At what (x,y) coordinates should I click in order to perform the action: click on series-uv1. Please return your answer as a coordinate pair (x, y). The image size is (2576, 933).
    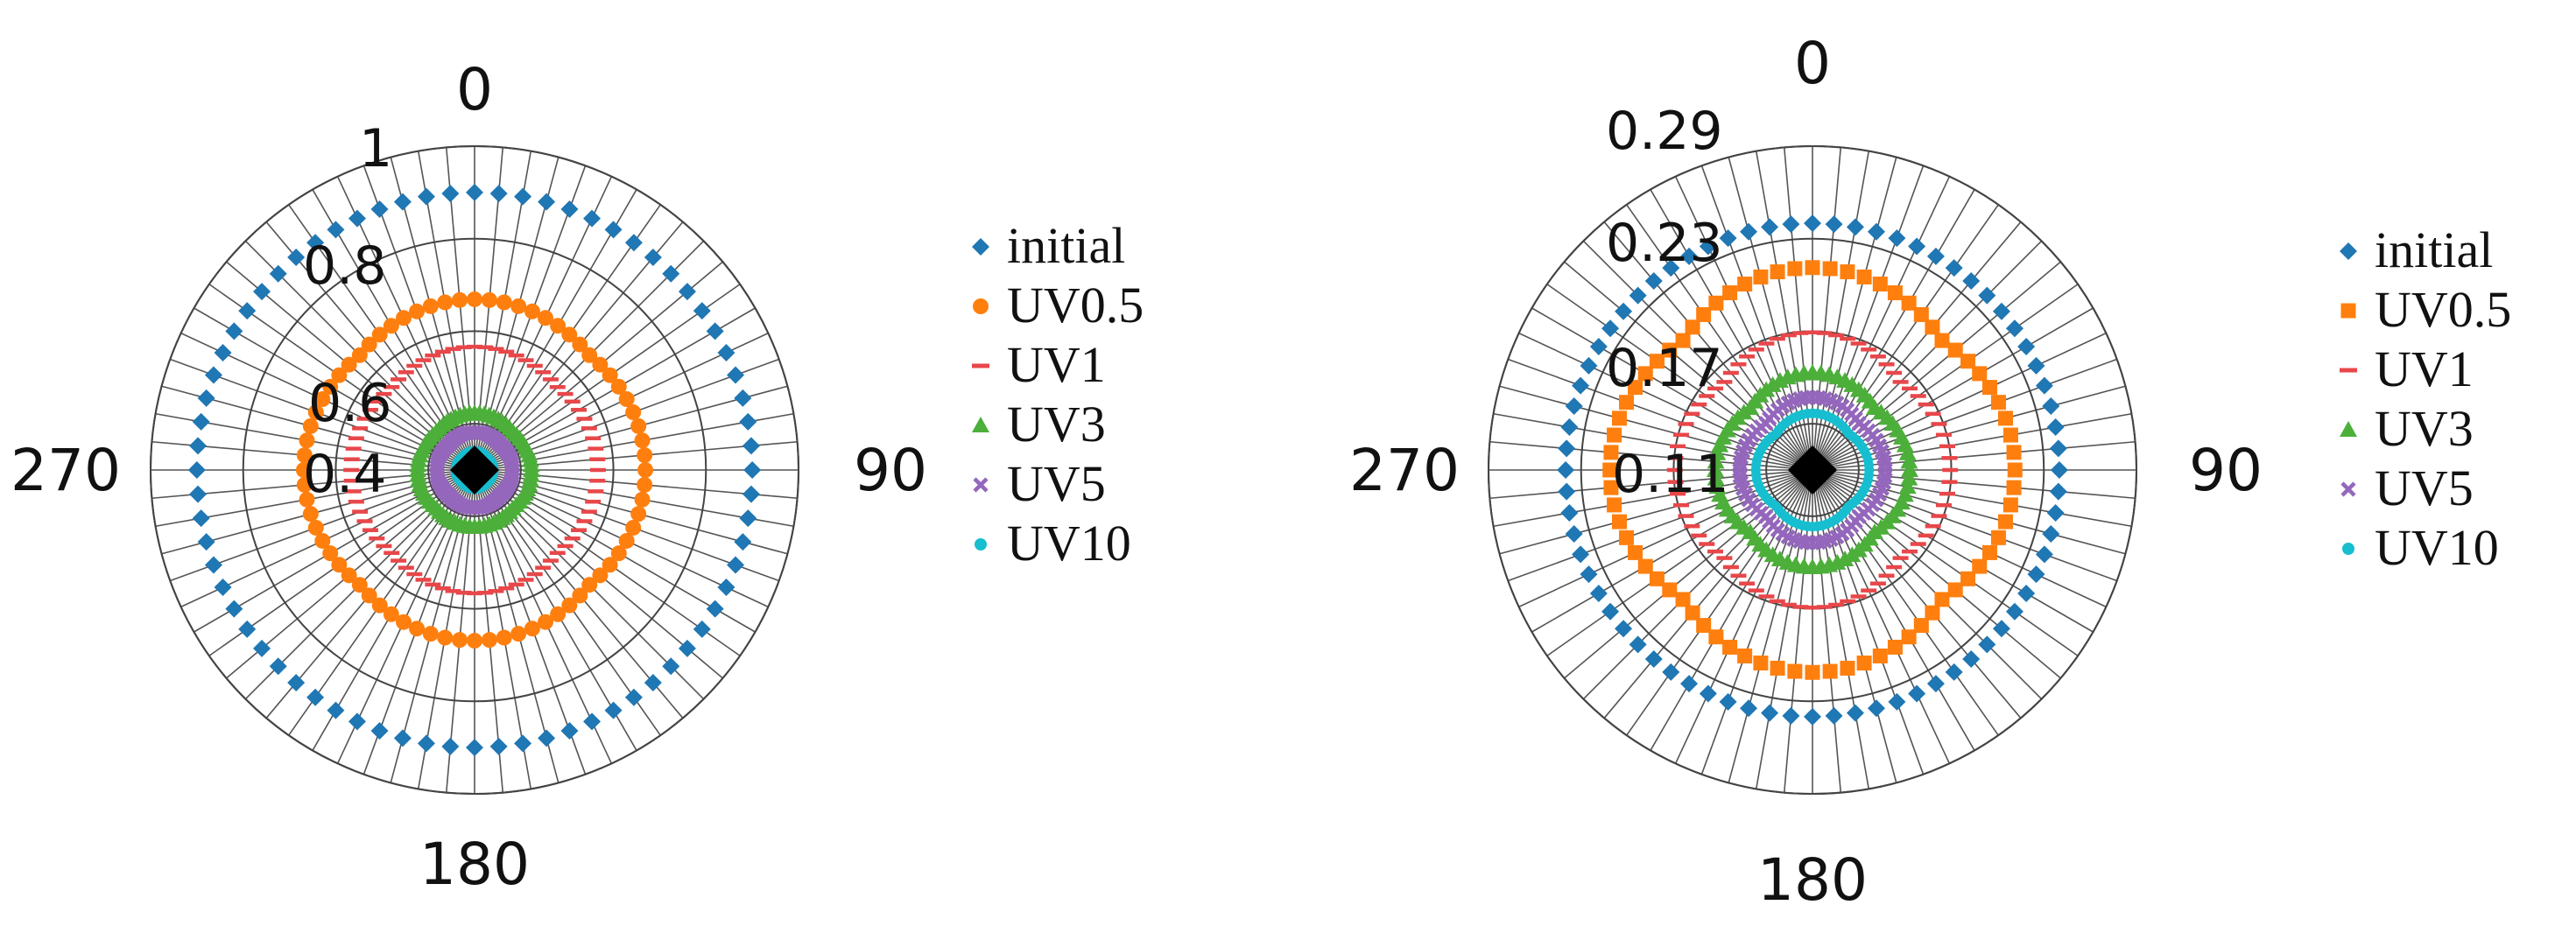
    Looking at the image, I should click on (474, 470).